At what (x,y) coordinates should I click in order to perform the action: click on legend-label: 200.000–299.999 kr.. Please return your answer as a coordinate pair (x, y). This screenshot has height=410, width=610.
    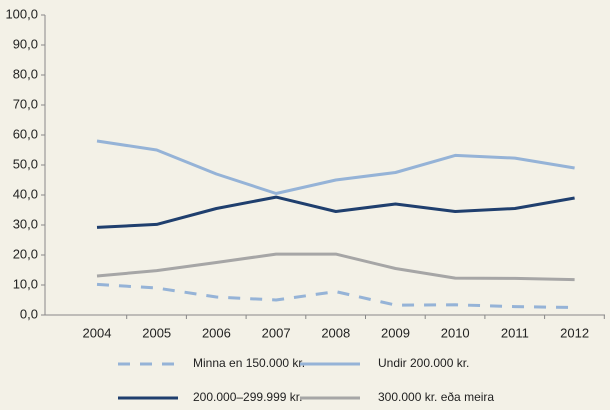
    Looking at the image, I should click on (247, 397).